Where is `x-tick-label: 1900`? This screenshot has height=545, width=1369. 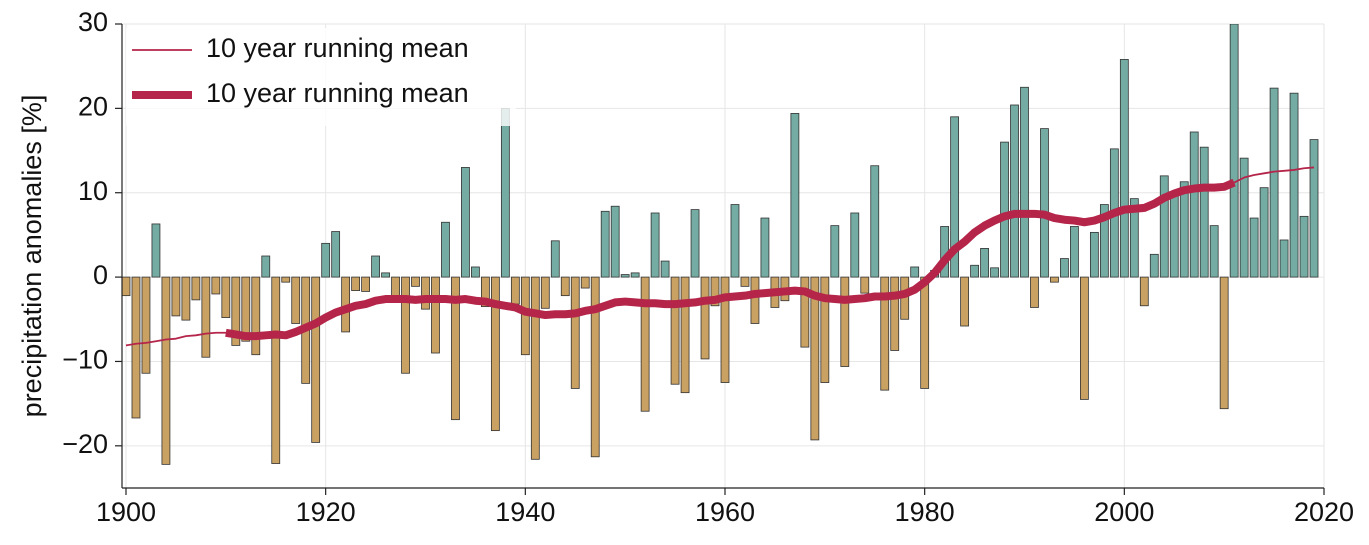 x-tick-label: 1900 is located at coordinates (126, 512).